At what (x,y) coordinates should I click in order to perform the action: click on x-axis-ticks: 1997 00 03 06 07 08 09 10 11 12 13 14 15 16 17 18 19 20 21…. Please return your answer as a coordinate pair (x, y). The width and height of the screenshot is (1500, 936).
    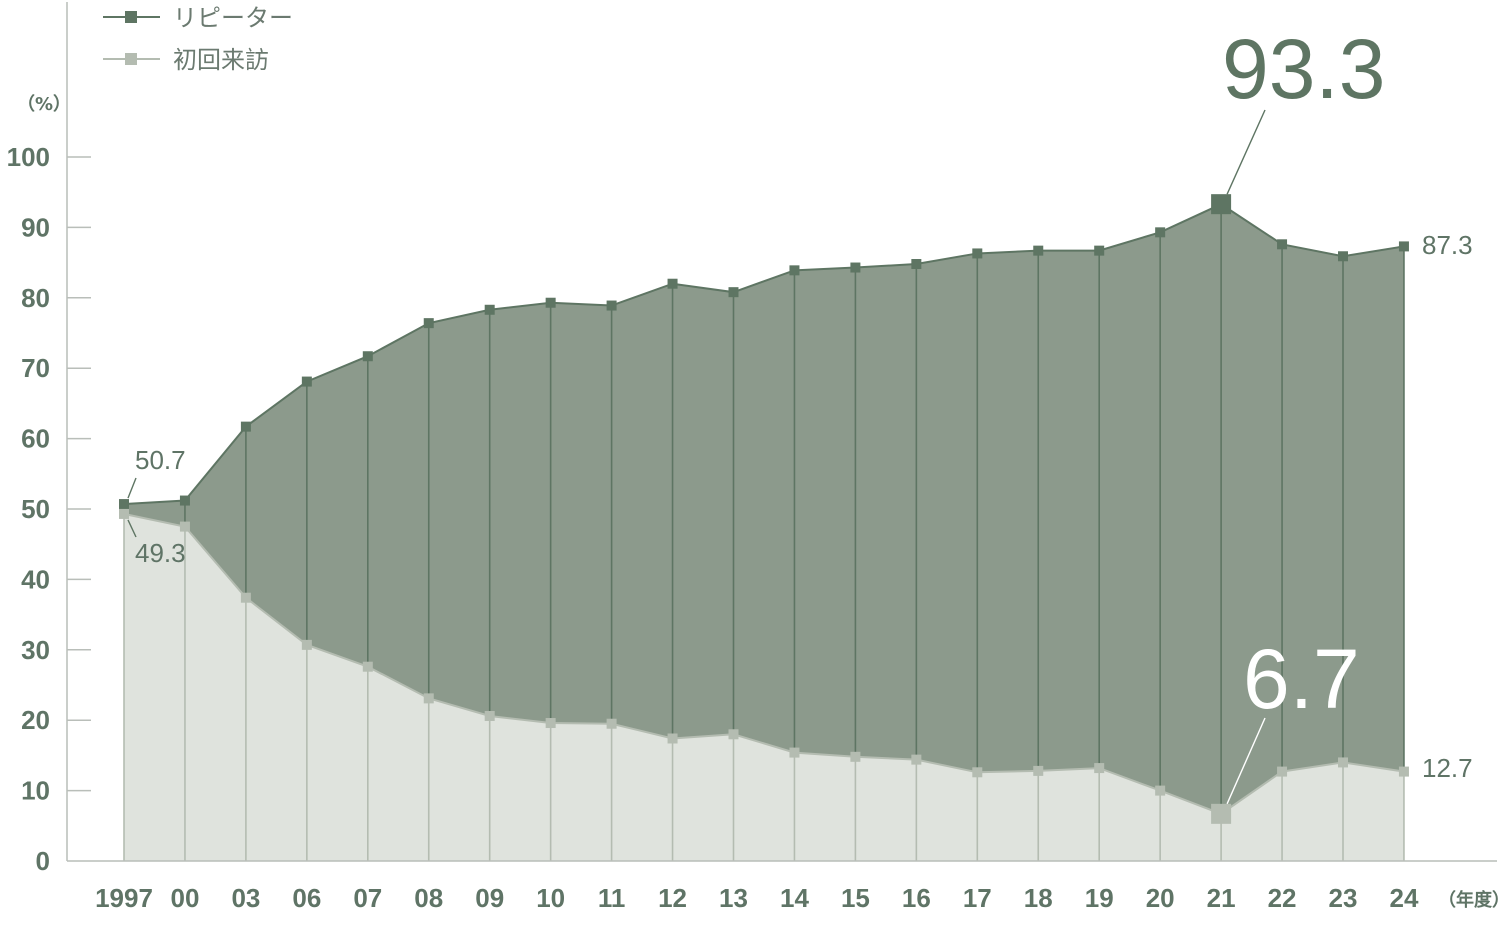
    Looking at the image, I should click on (757, 898).